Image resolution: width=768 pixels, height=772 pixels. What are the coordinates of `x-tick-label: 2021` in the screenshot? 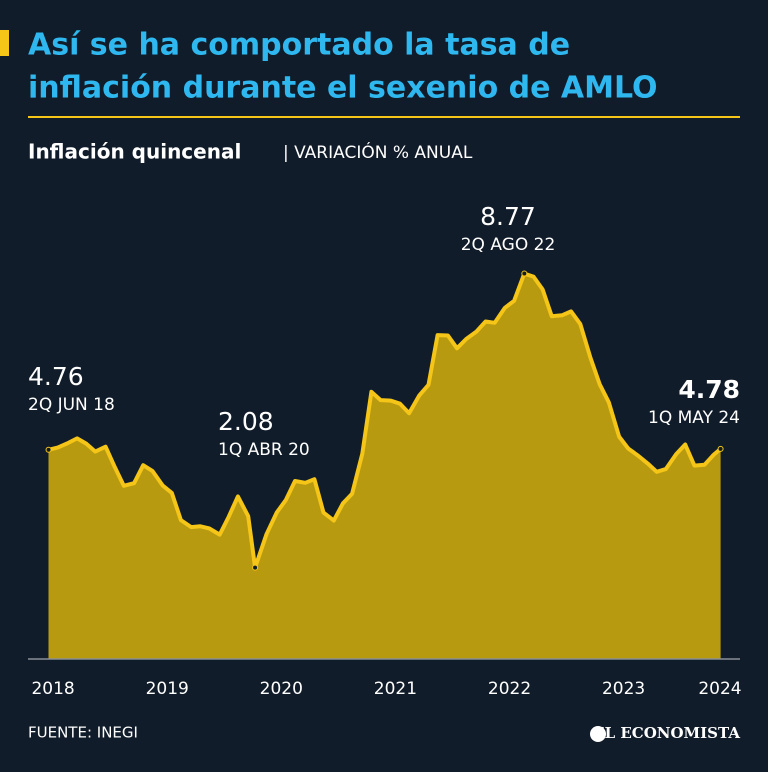 It's located at (395, 689).